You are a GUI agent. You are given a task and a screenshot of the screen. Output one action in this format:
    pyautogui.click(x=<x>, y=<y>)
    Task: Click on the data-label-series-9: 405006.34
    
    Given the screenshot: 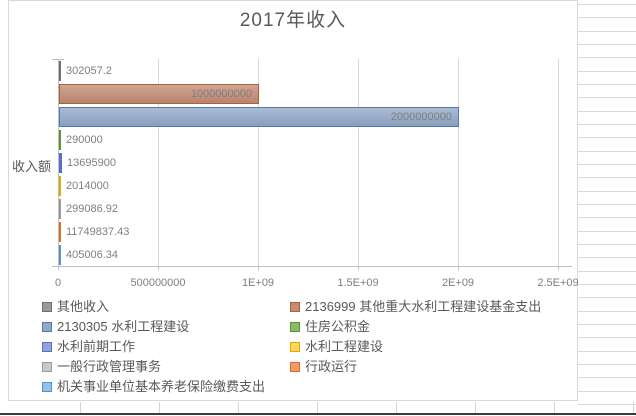 What is the action you would take?
    pyautogui.click(x=92, y=255)
    